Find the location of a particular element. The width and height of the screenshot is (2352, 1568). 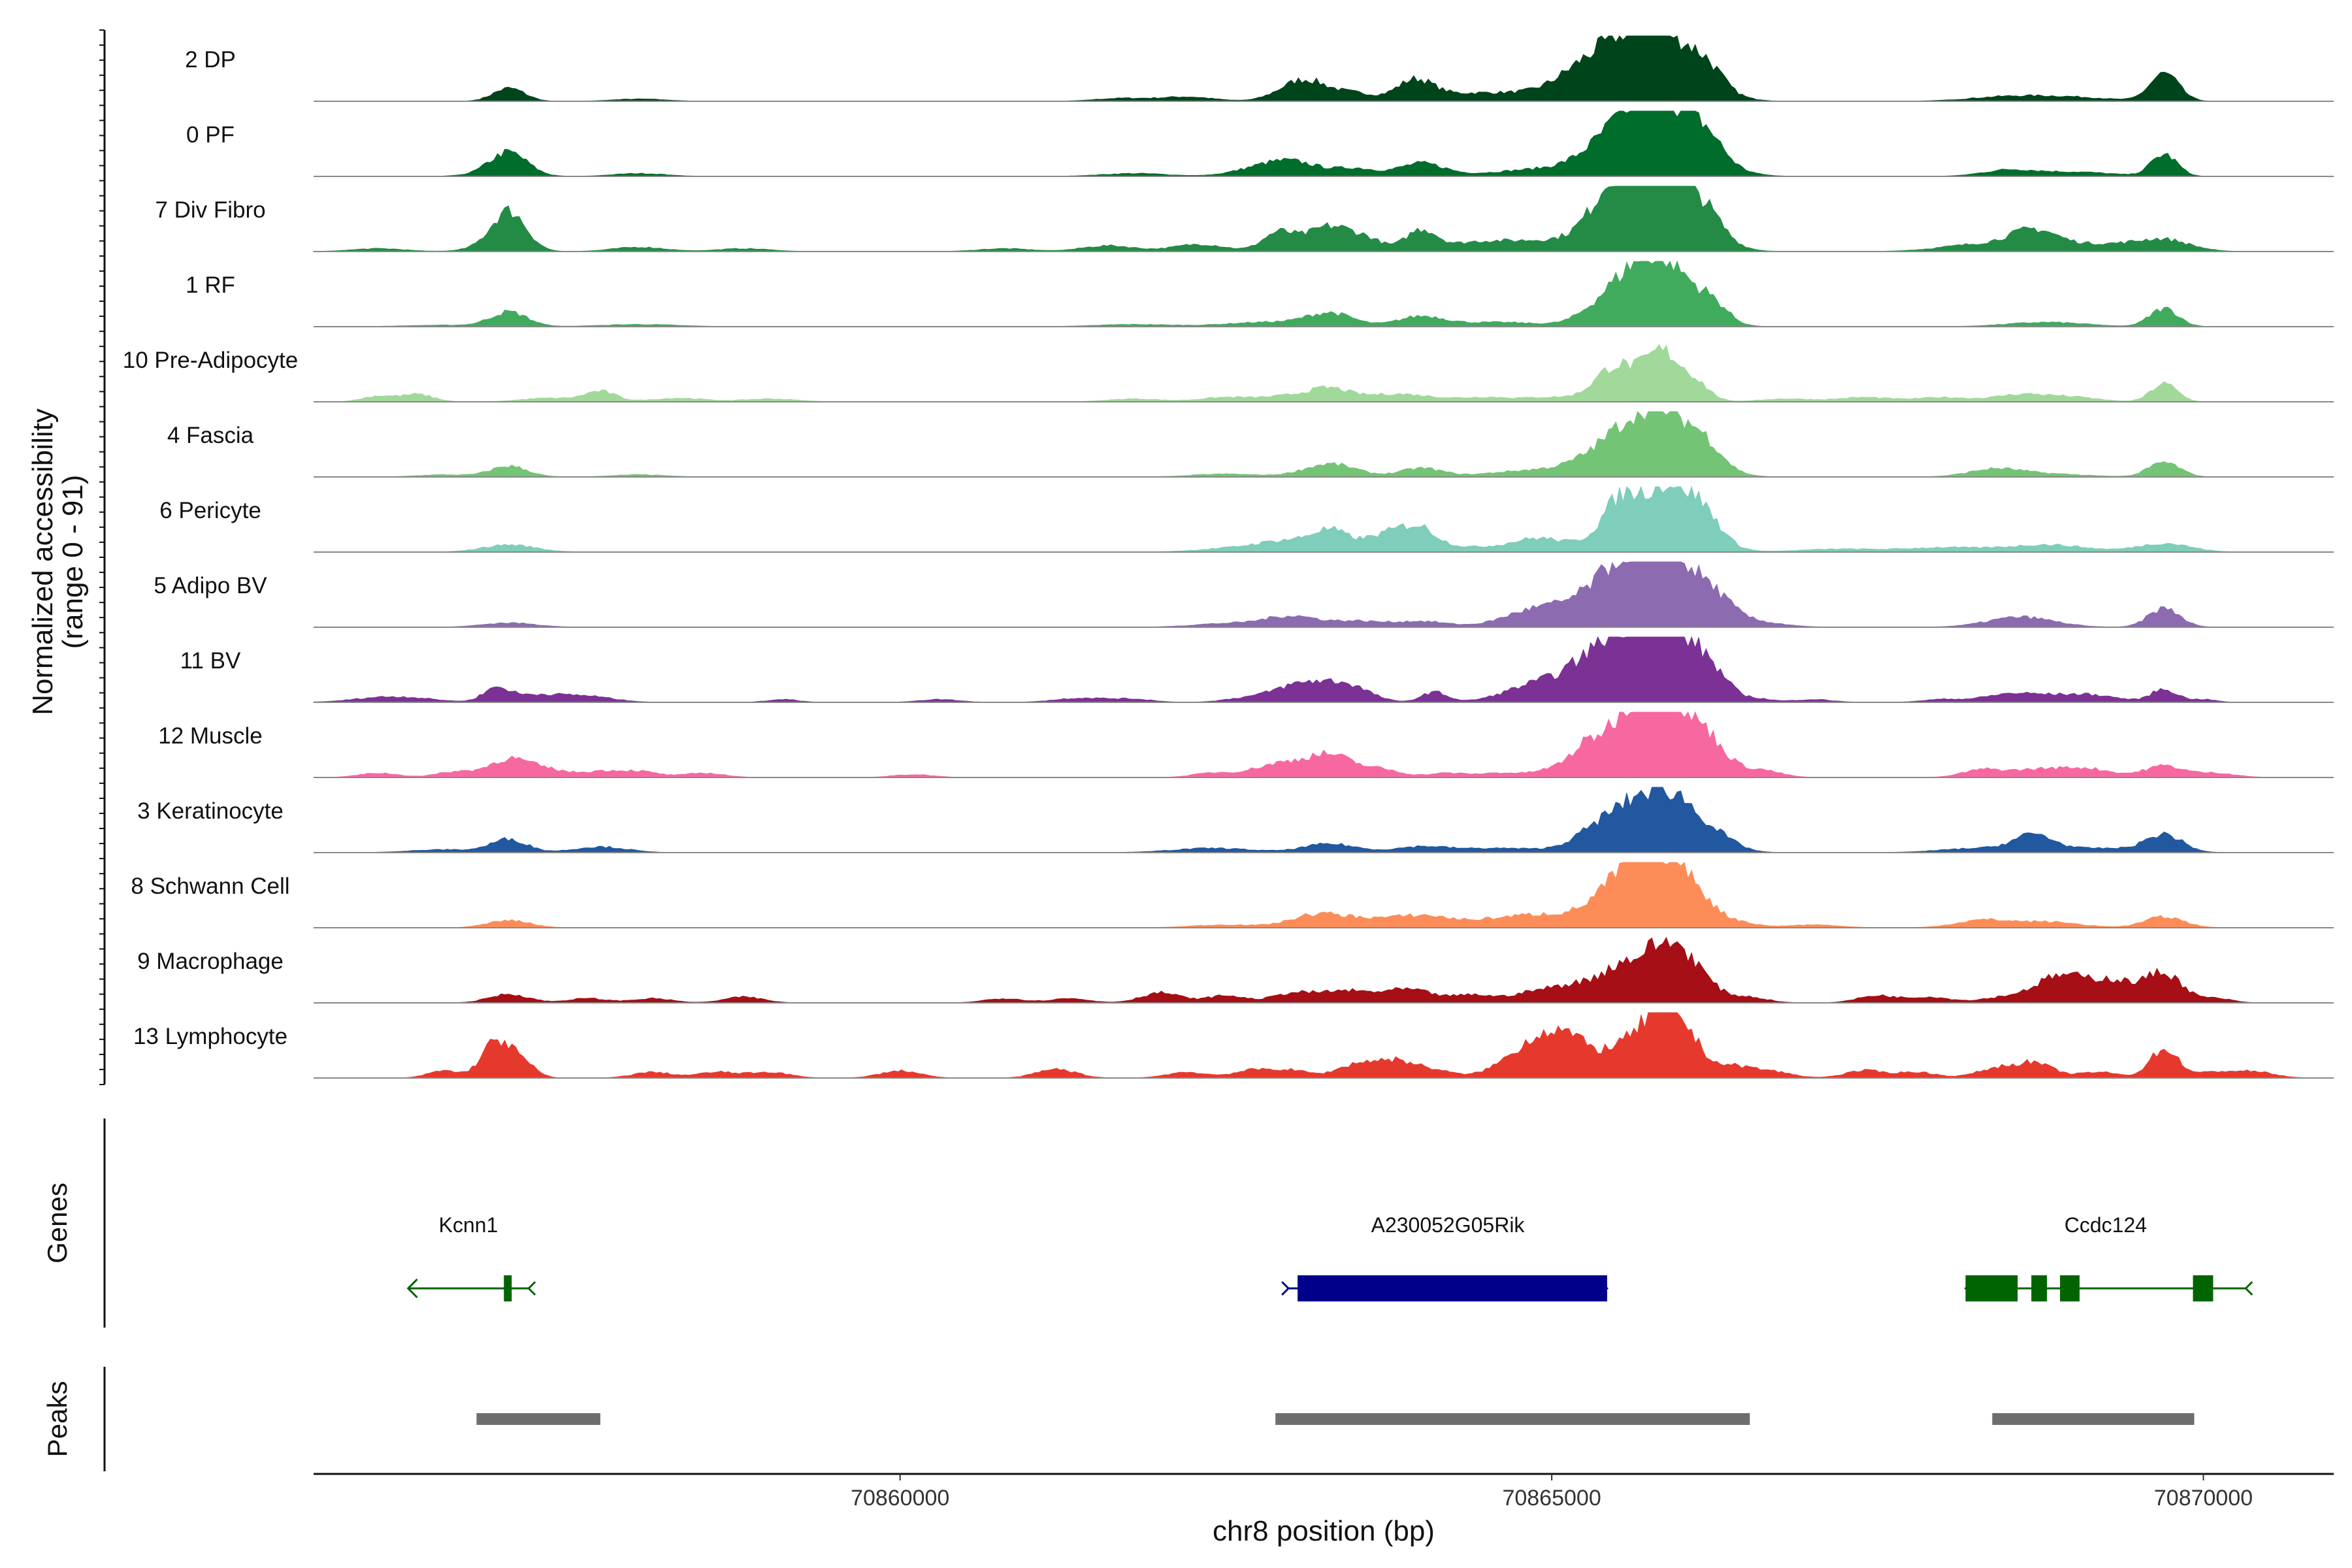

x-axis-title: chr8 position (bp) is located at coordinates (1324, 1531).